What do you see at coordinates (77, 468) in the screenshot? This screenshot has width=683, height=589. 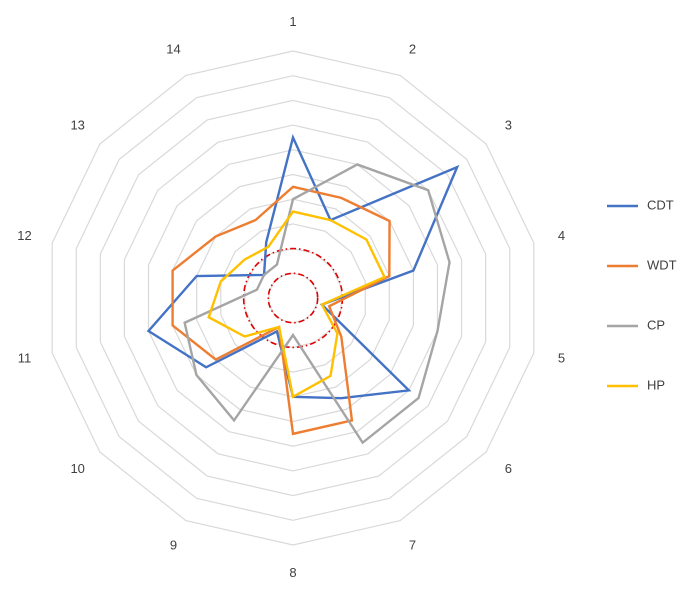 I see `category-label: 10` at bounding box center [77, 468].